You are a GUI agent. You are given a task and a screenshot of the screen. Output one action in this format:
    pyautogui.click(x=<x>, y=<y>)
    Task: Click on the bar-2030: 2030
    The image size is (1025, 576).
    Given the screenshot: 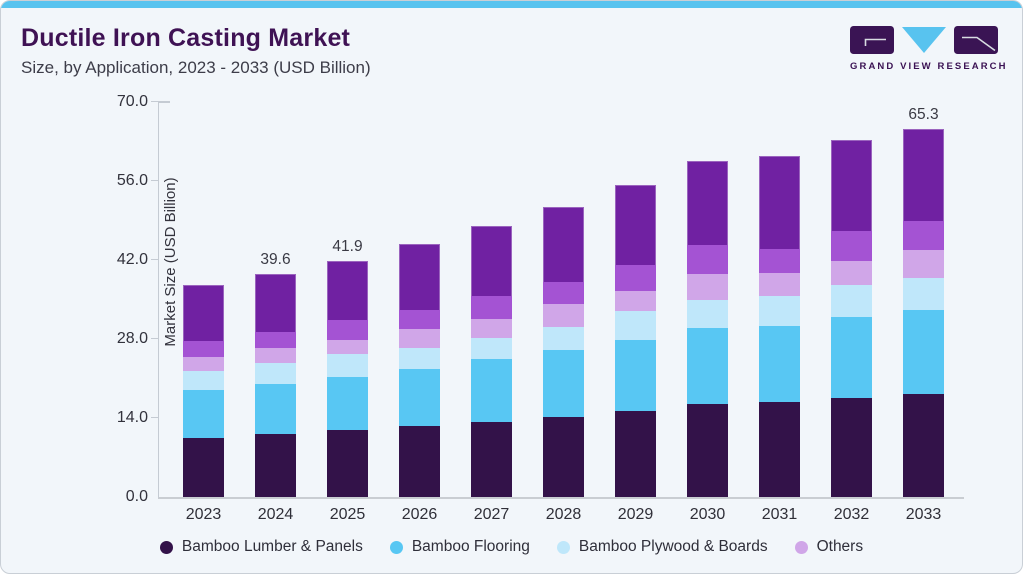 What is the action you would take?
    pyautogui.click(x=707, y=342)
    